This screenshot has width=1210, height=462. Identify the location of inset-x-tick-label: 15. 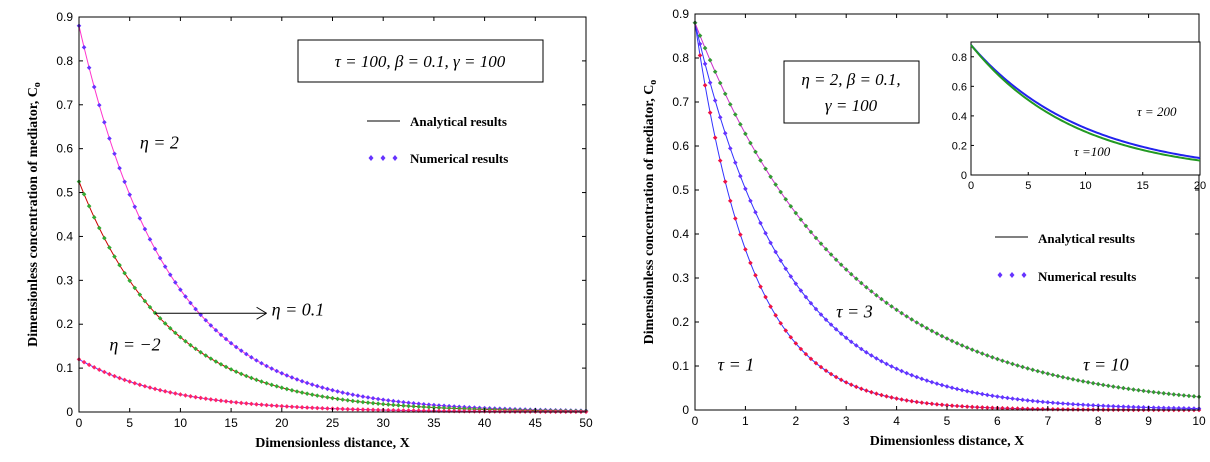
(1143, 186).